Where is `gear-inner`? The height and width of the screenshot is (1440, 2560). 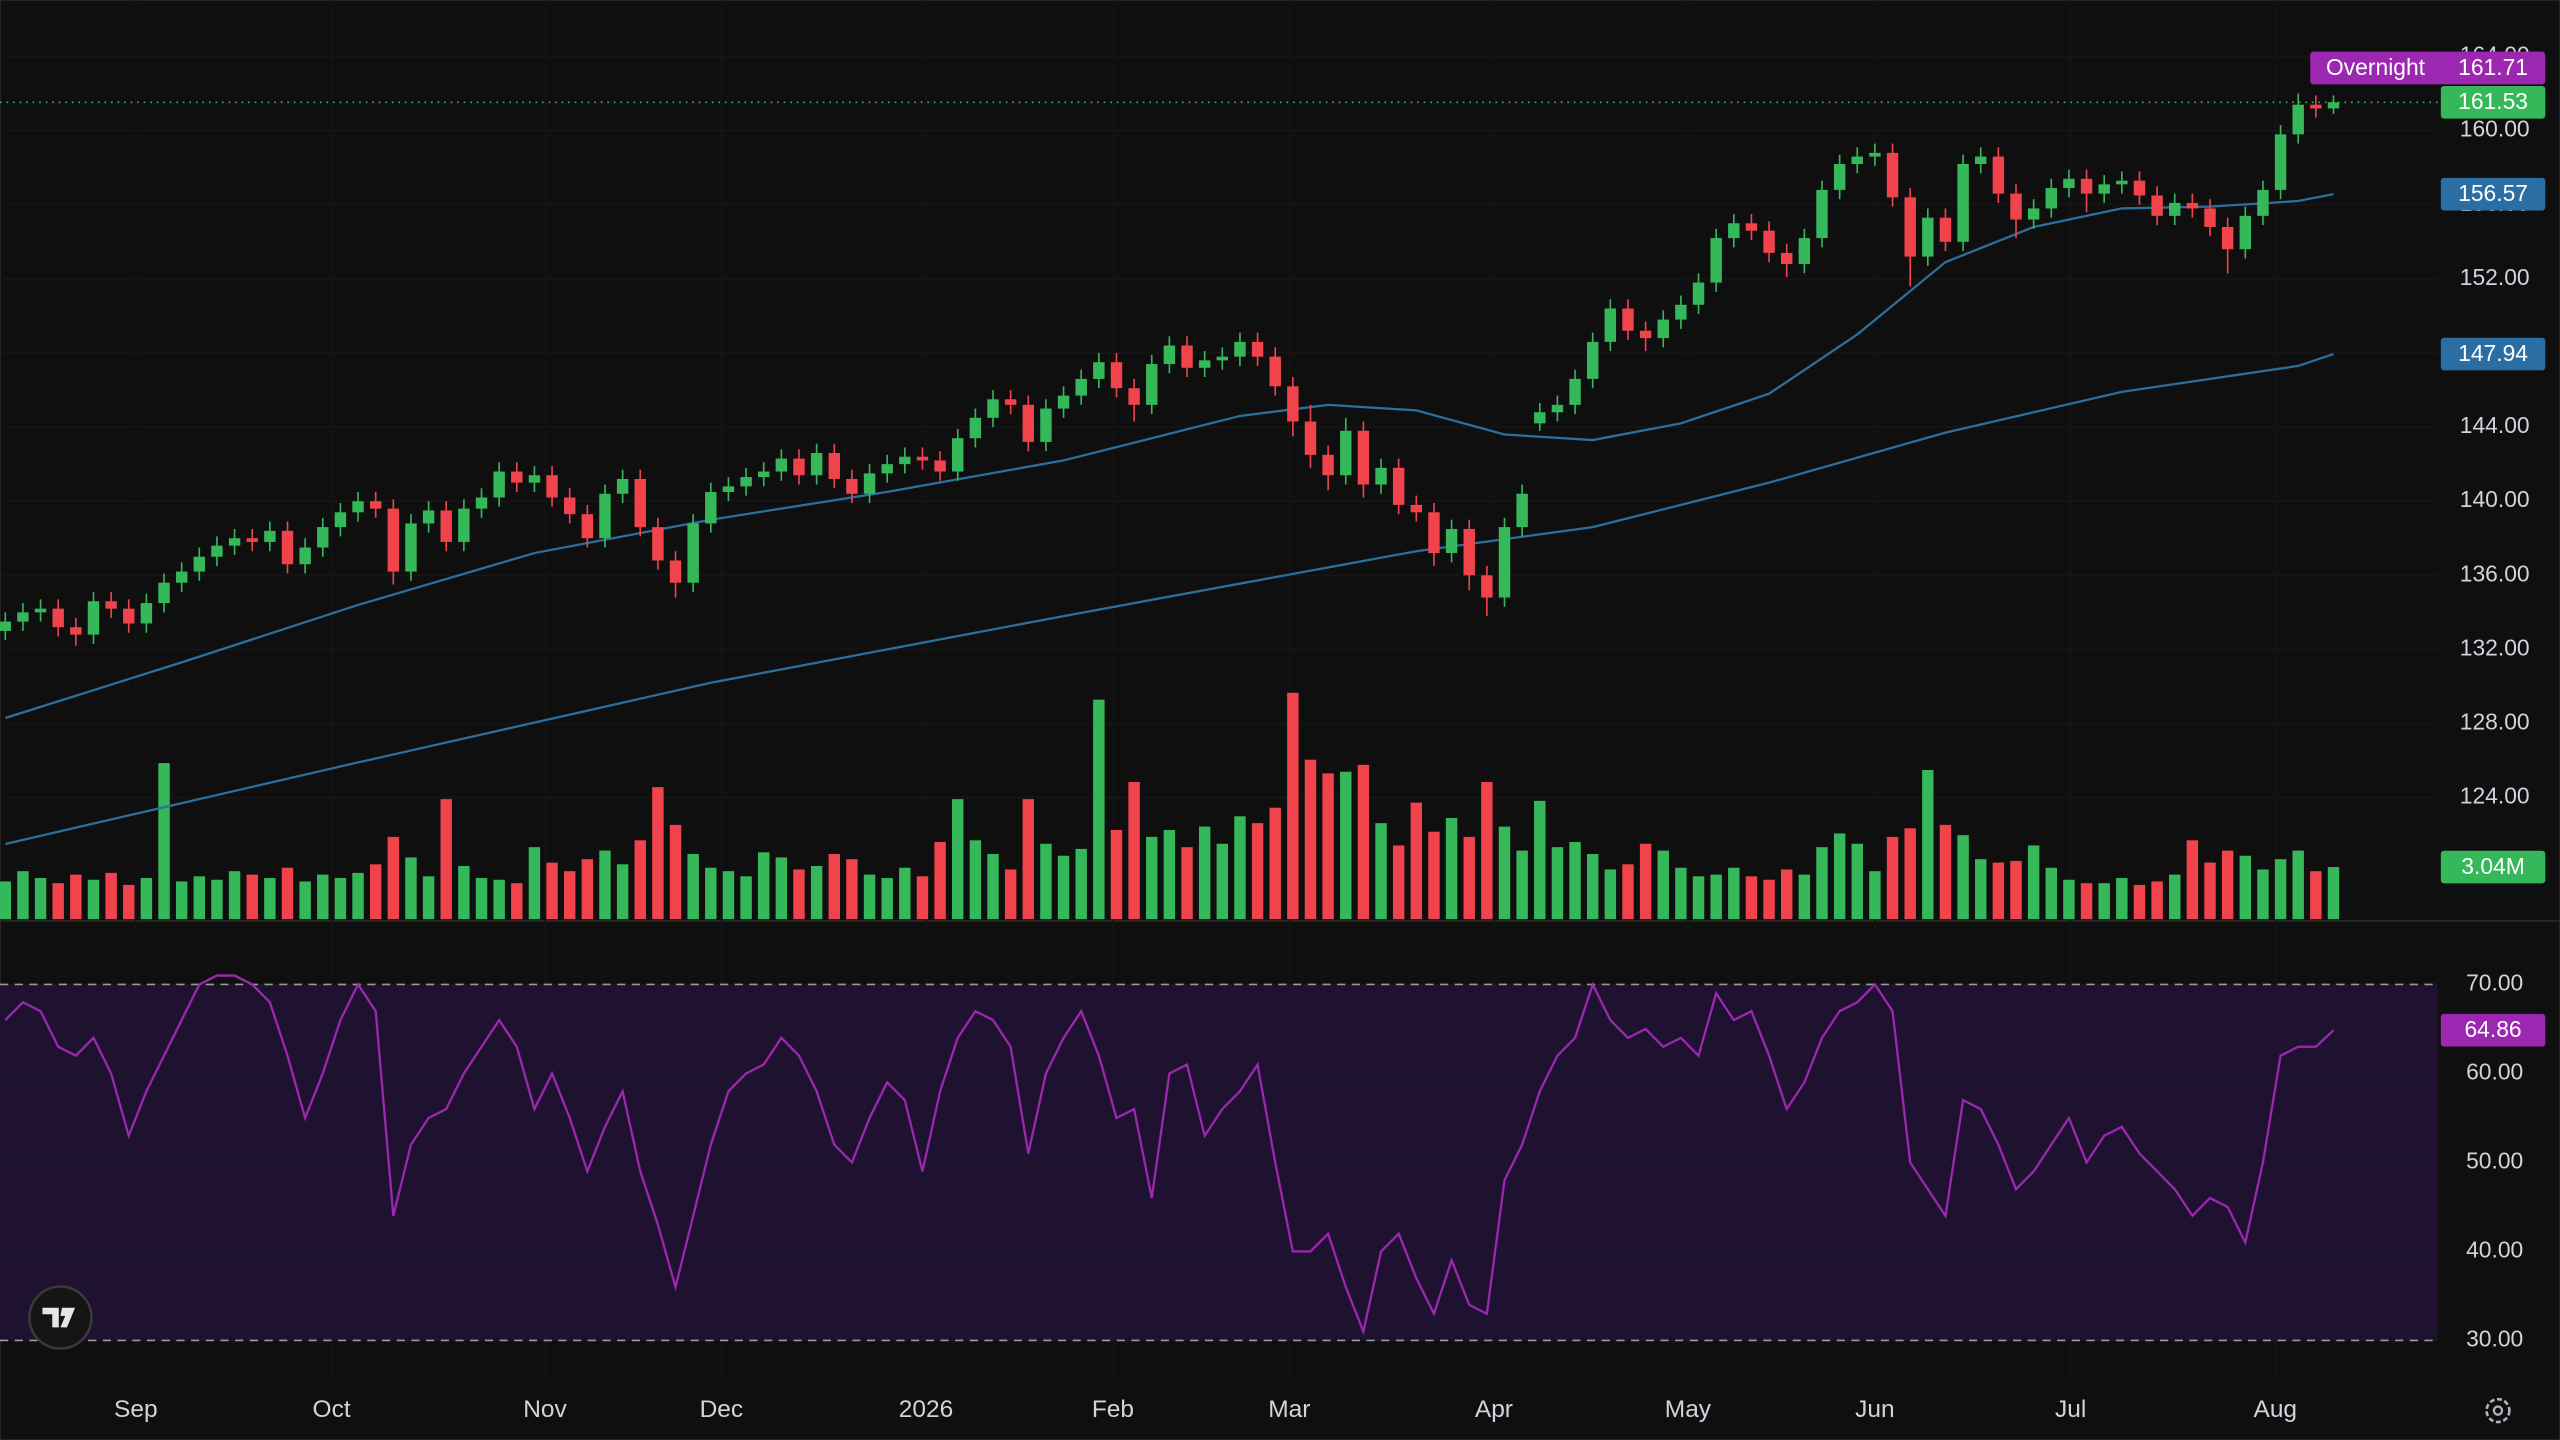 gear-inner is located at coordinates (2498, 1410).